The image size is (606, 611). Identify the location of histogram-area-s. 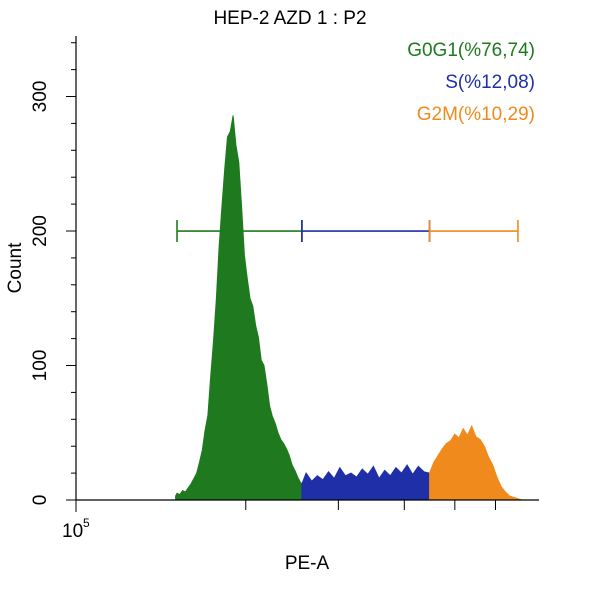
(366, 482).